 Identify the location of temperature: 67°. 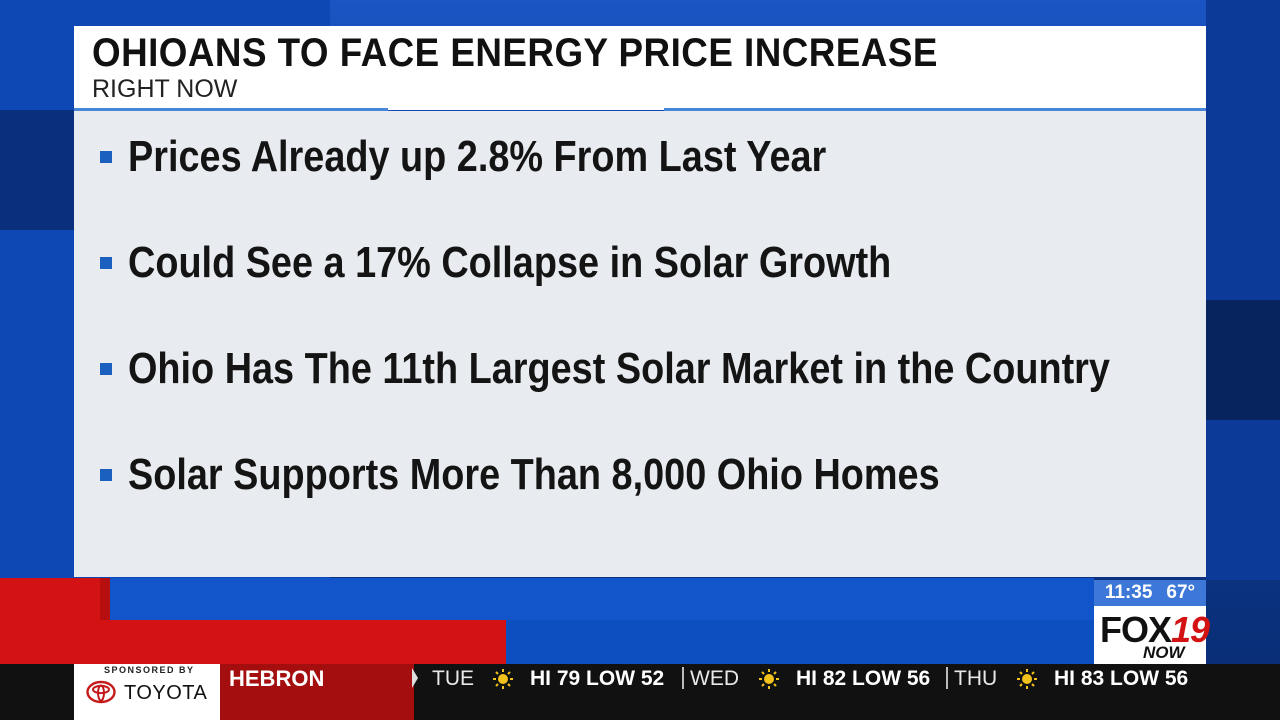
(1181, 592).